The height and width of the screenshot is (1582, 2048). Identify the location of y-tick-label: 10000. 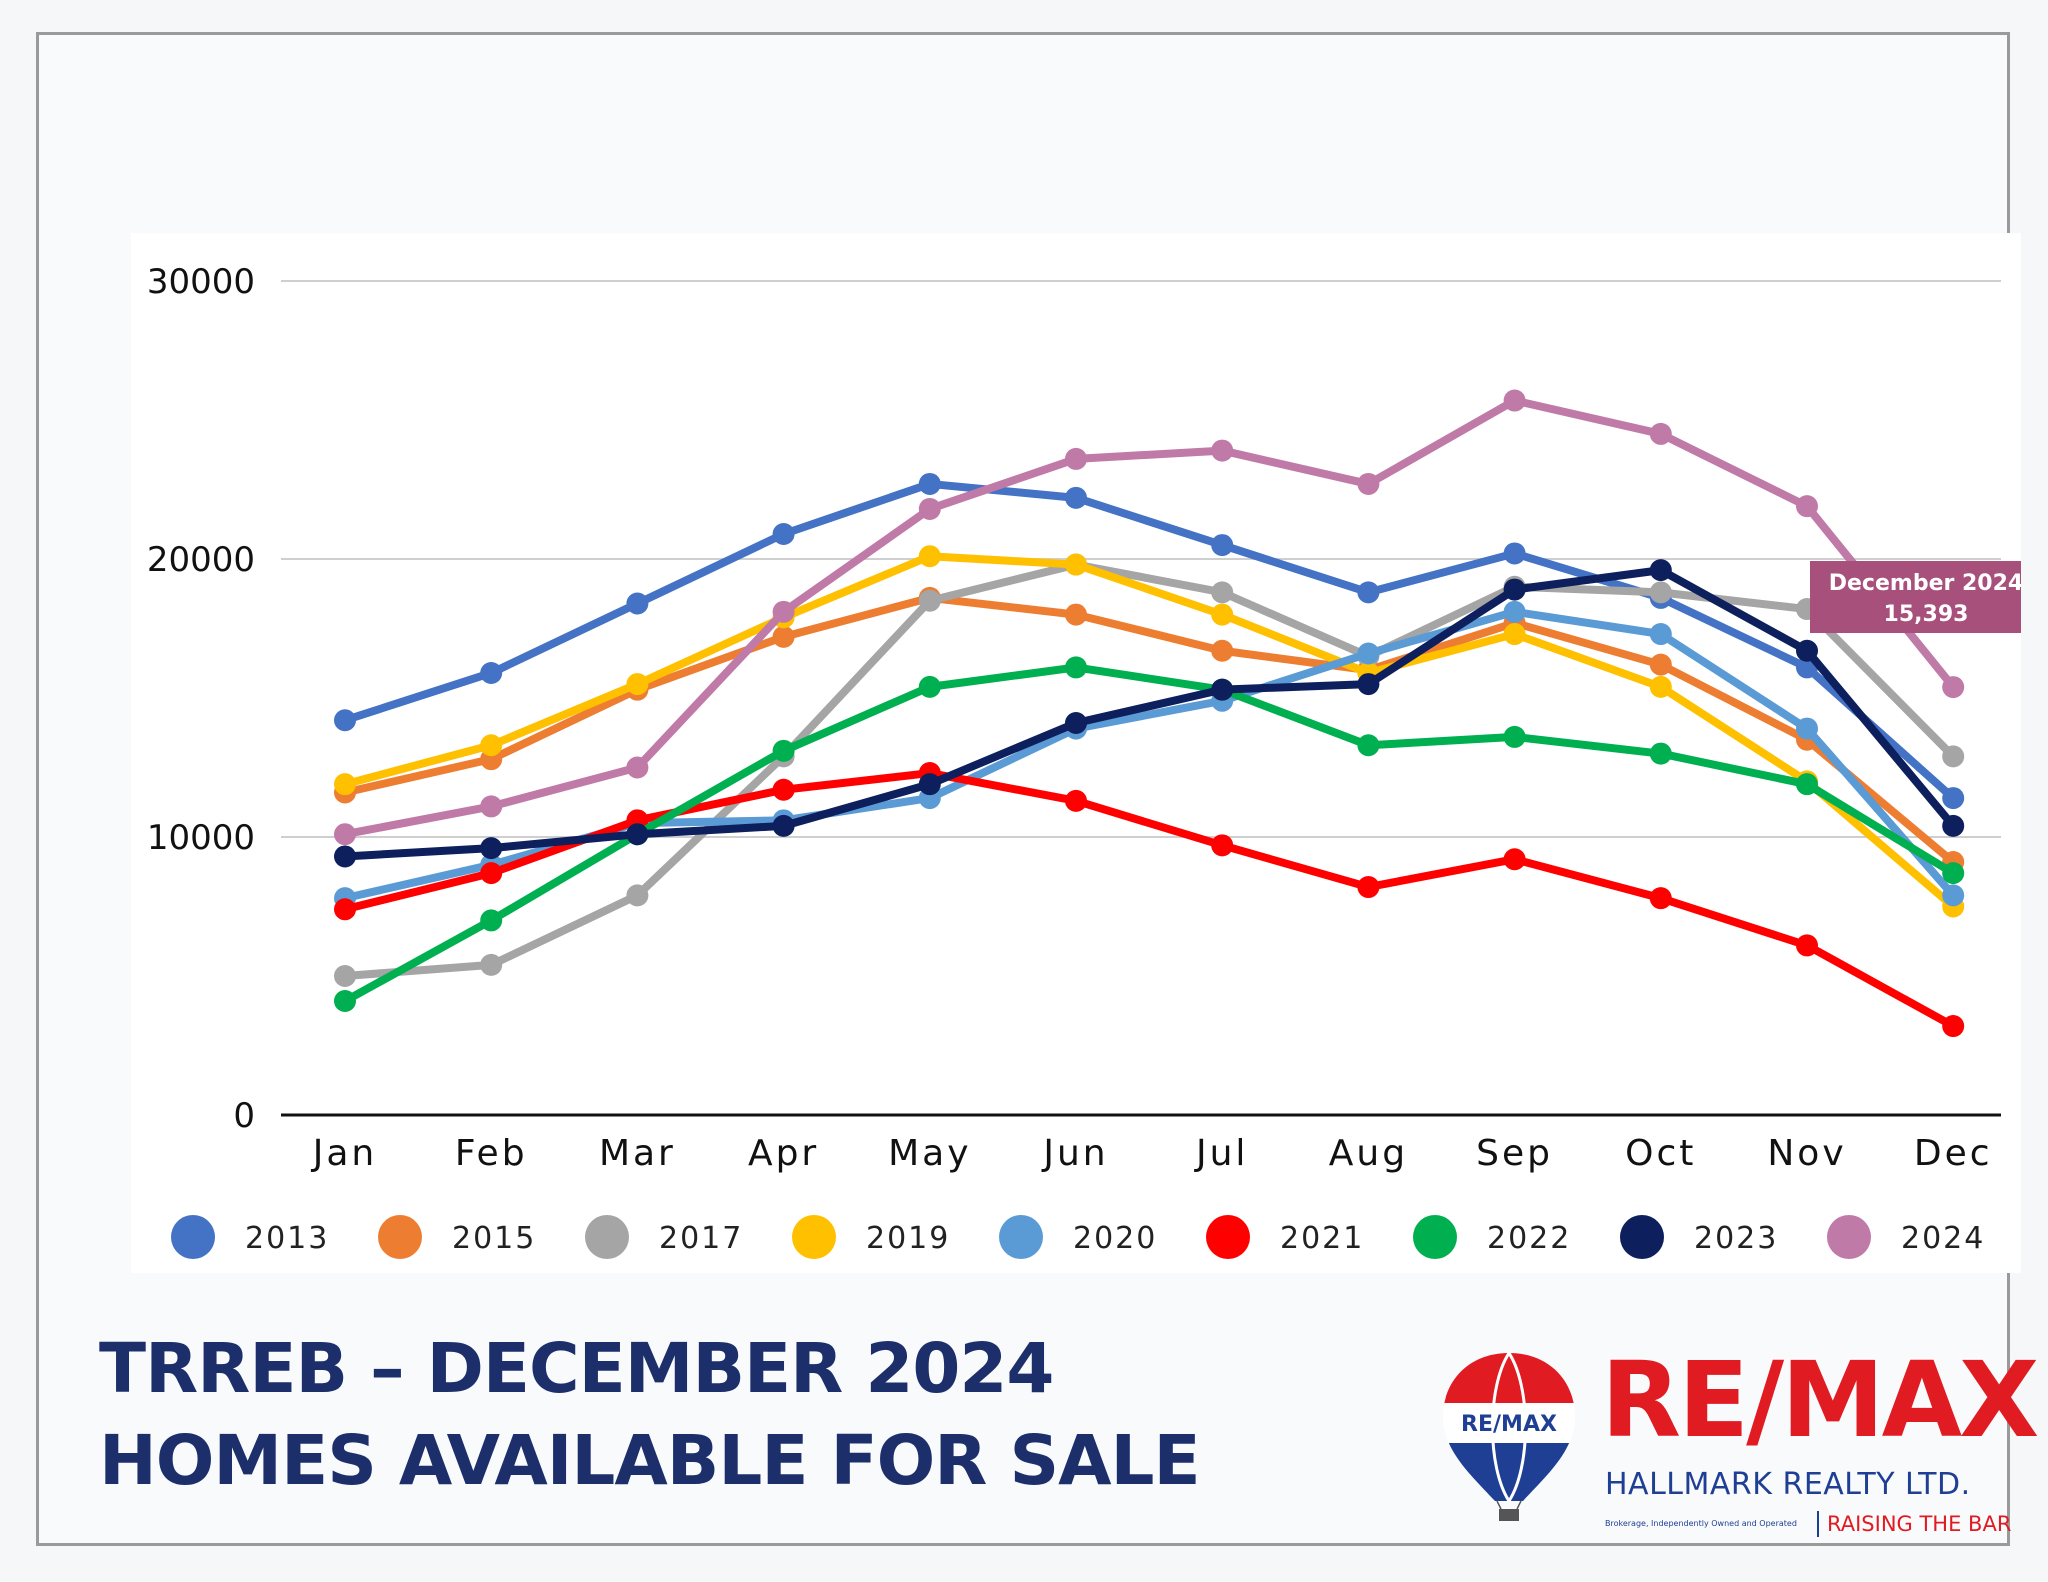
(201, 838).